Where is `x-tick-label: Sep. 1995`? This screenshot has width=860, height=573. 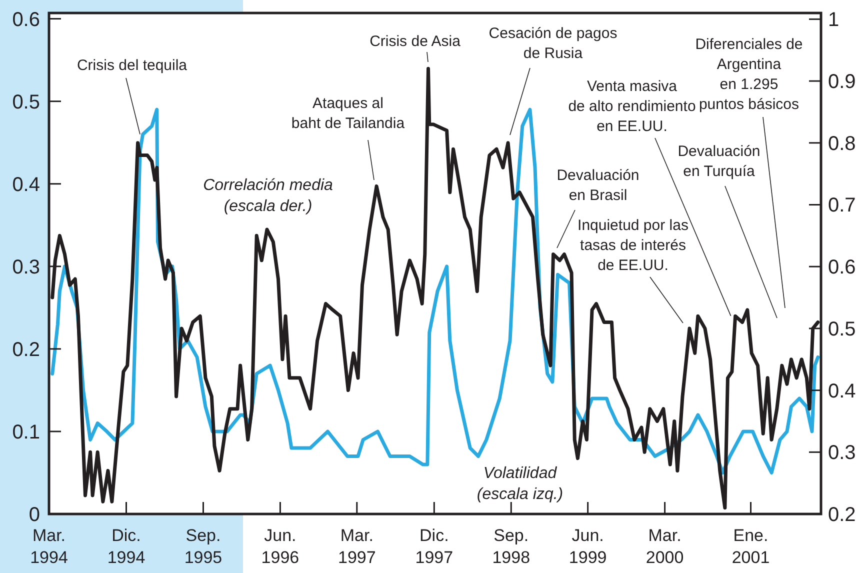
x-tick-label: Sep. 1995 is located at coordinates (203, 546).